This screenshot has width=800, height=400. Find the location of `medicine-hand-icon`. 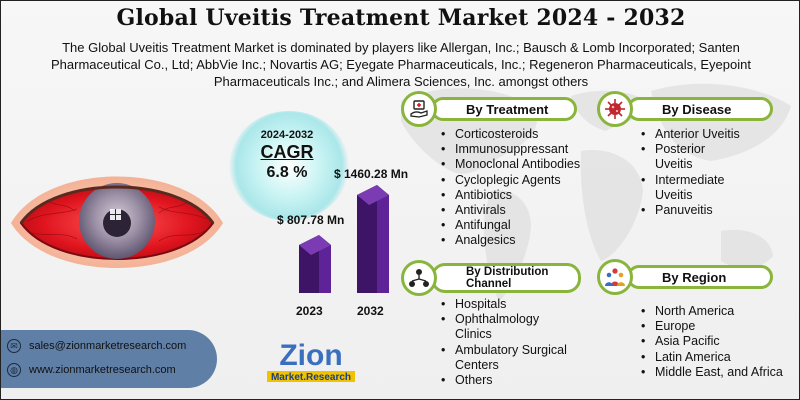

medicine-hand-icon is located at coordinates (419, 109).